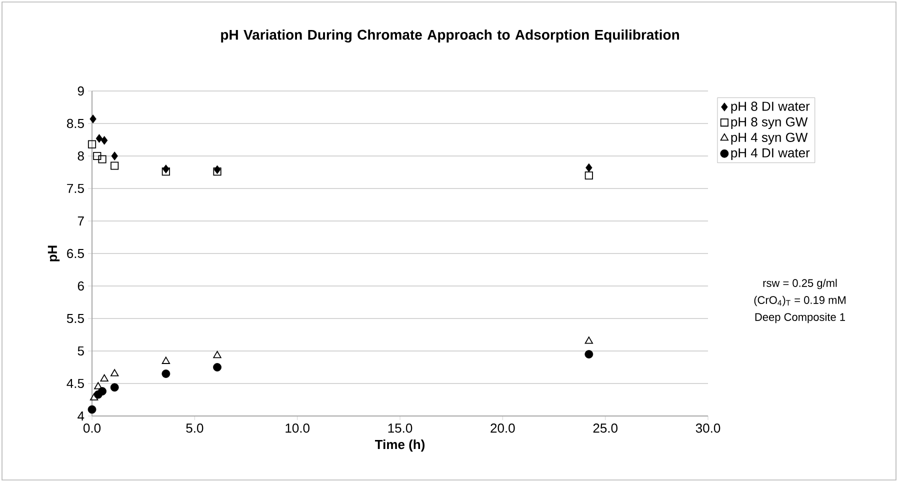 The width and height of the screenshot is (898, 482). What do you see at coordinates (502, 428) in the screenshot?
I see `x-tick-label: 20.0` at bounding box center [502, 428].